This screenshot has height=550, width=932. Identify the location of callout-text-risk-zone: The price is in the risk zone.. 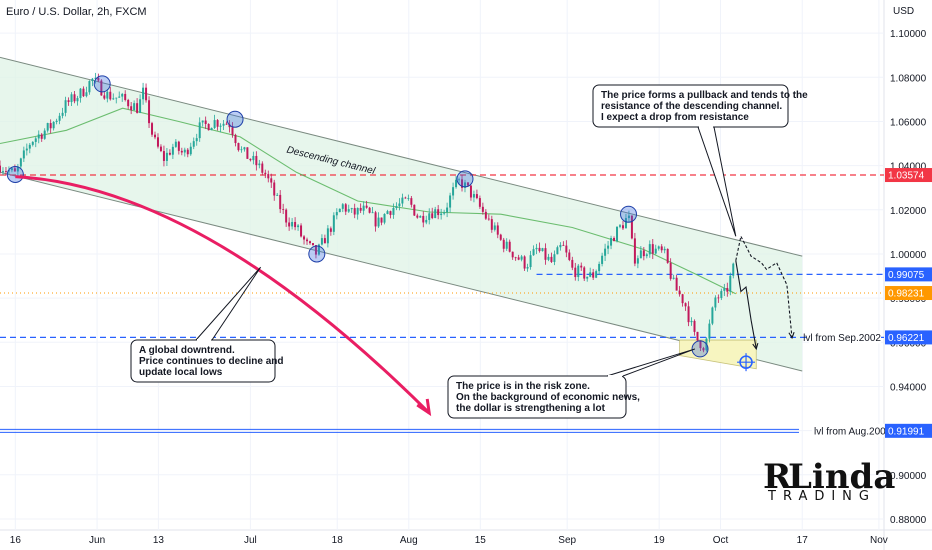
(523, 386).